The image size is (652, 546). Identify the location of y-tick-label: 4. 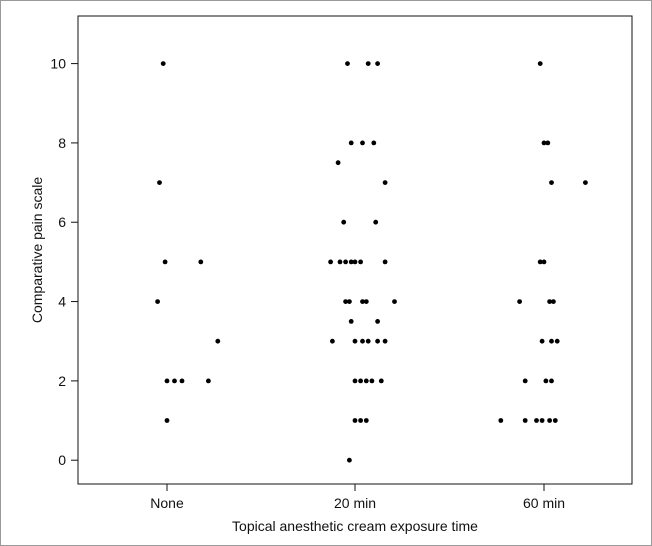
(62, 302).